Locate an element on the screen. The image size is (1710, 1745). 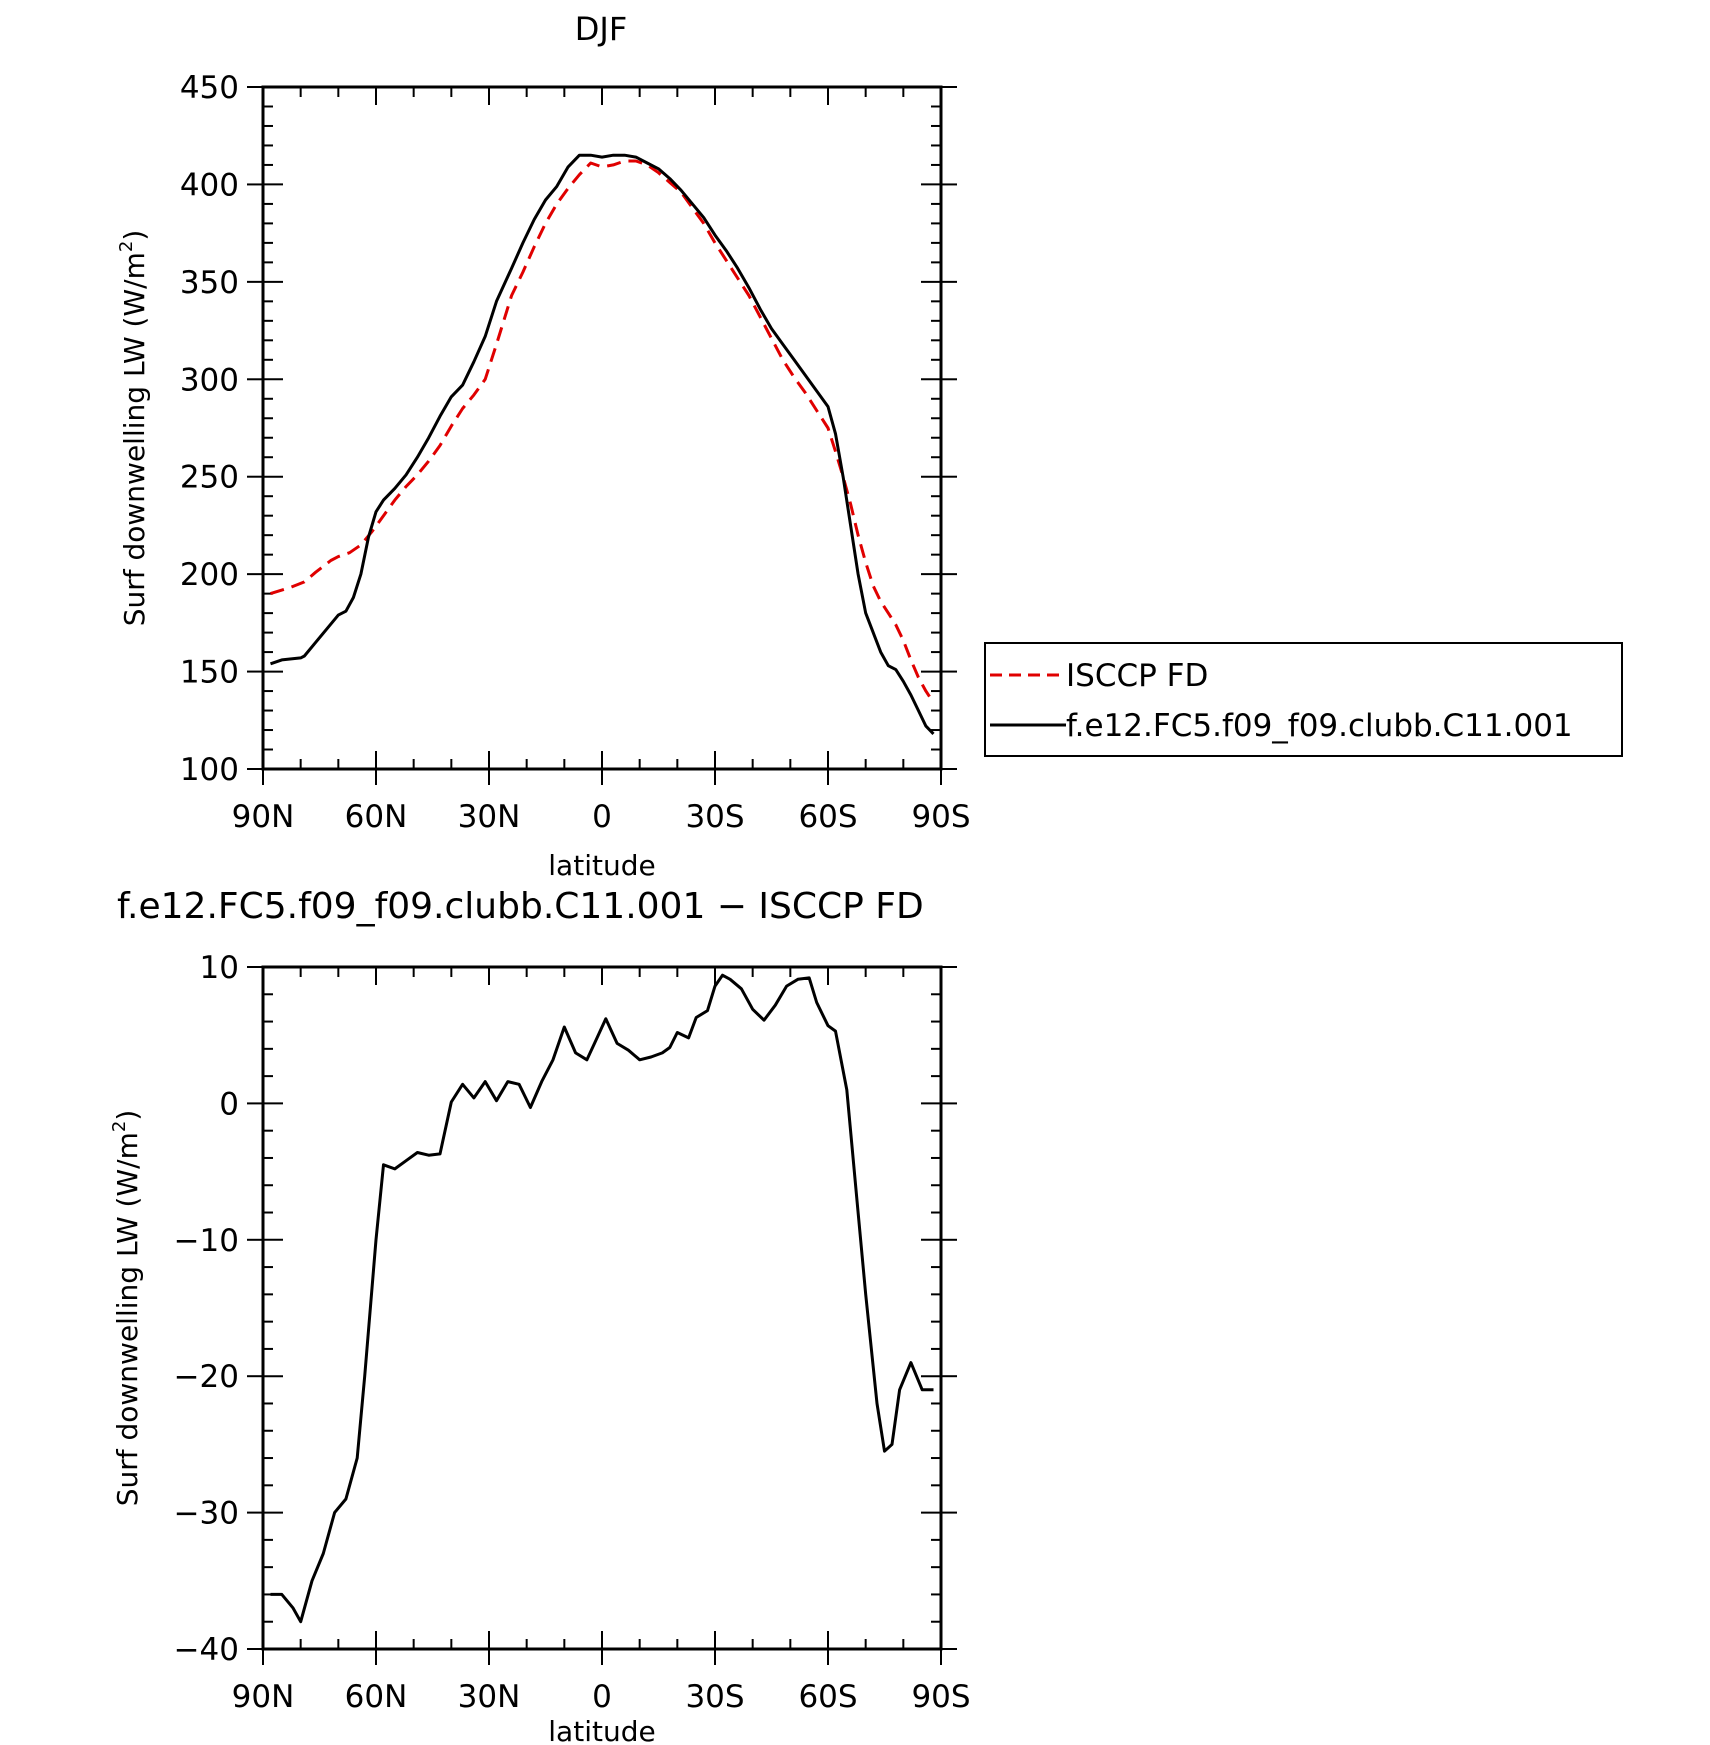
y-tick-label: 0 is located at coordinates (229, 1104).